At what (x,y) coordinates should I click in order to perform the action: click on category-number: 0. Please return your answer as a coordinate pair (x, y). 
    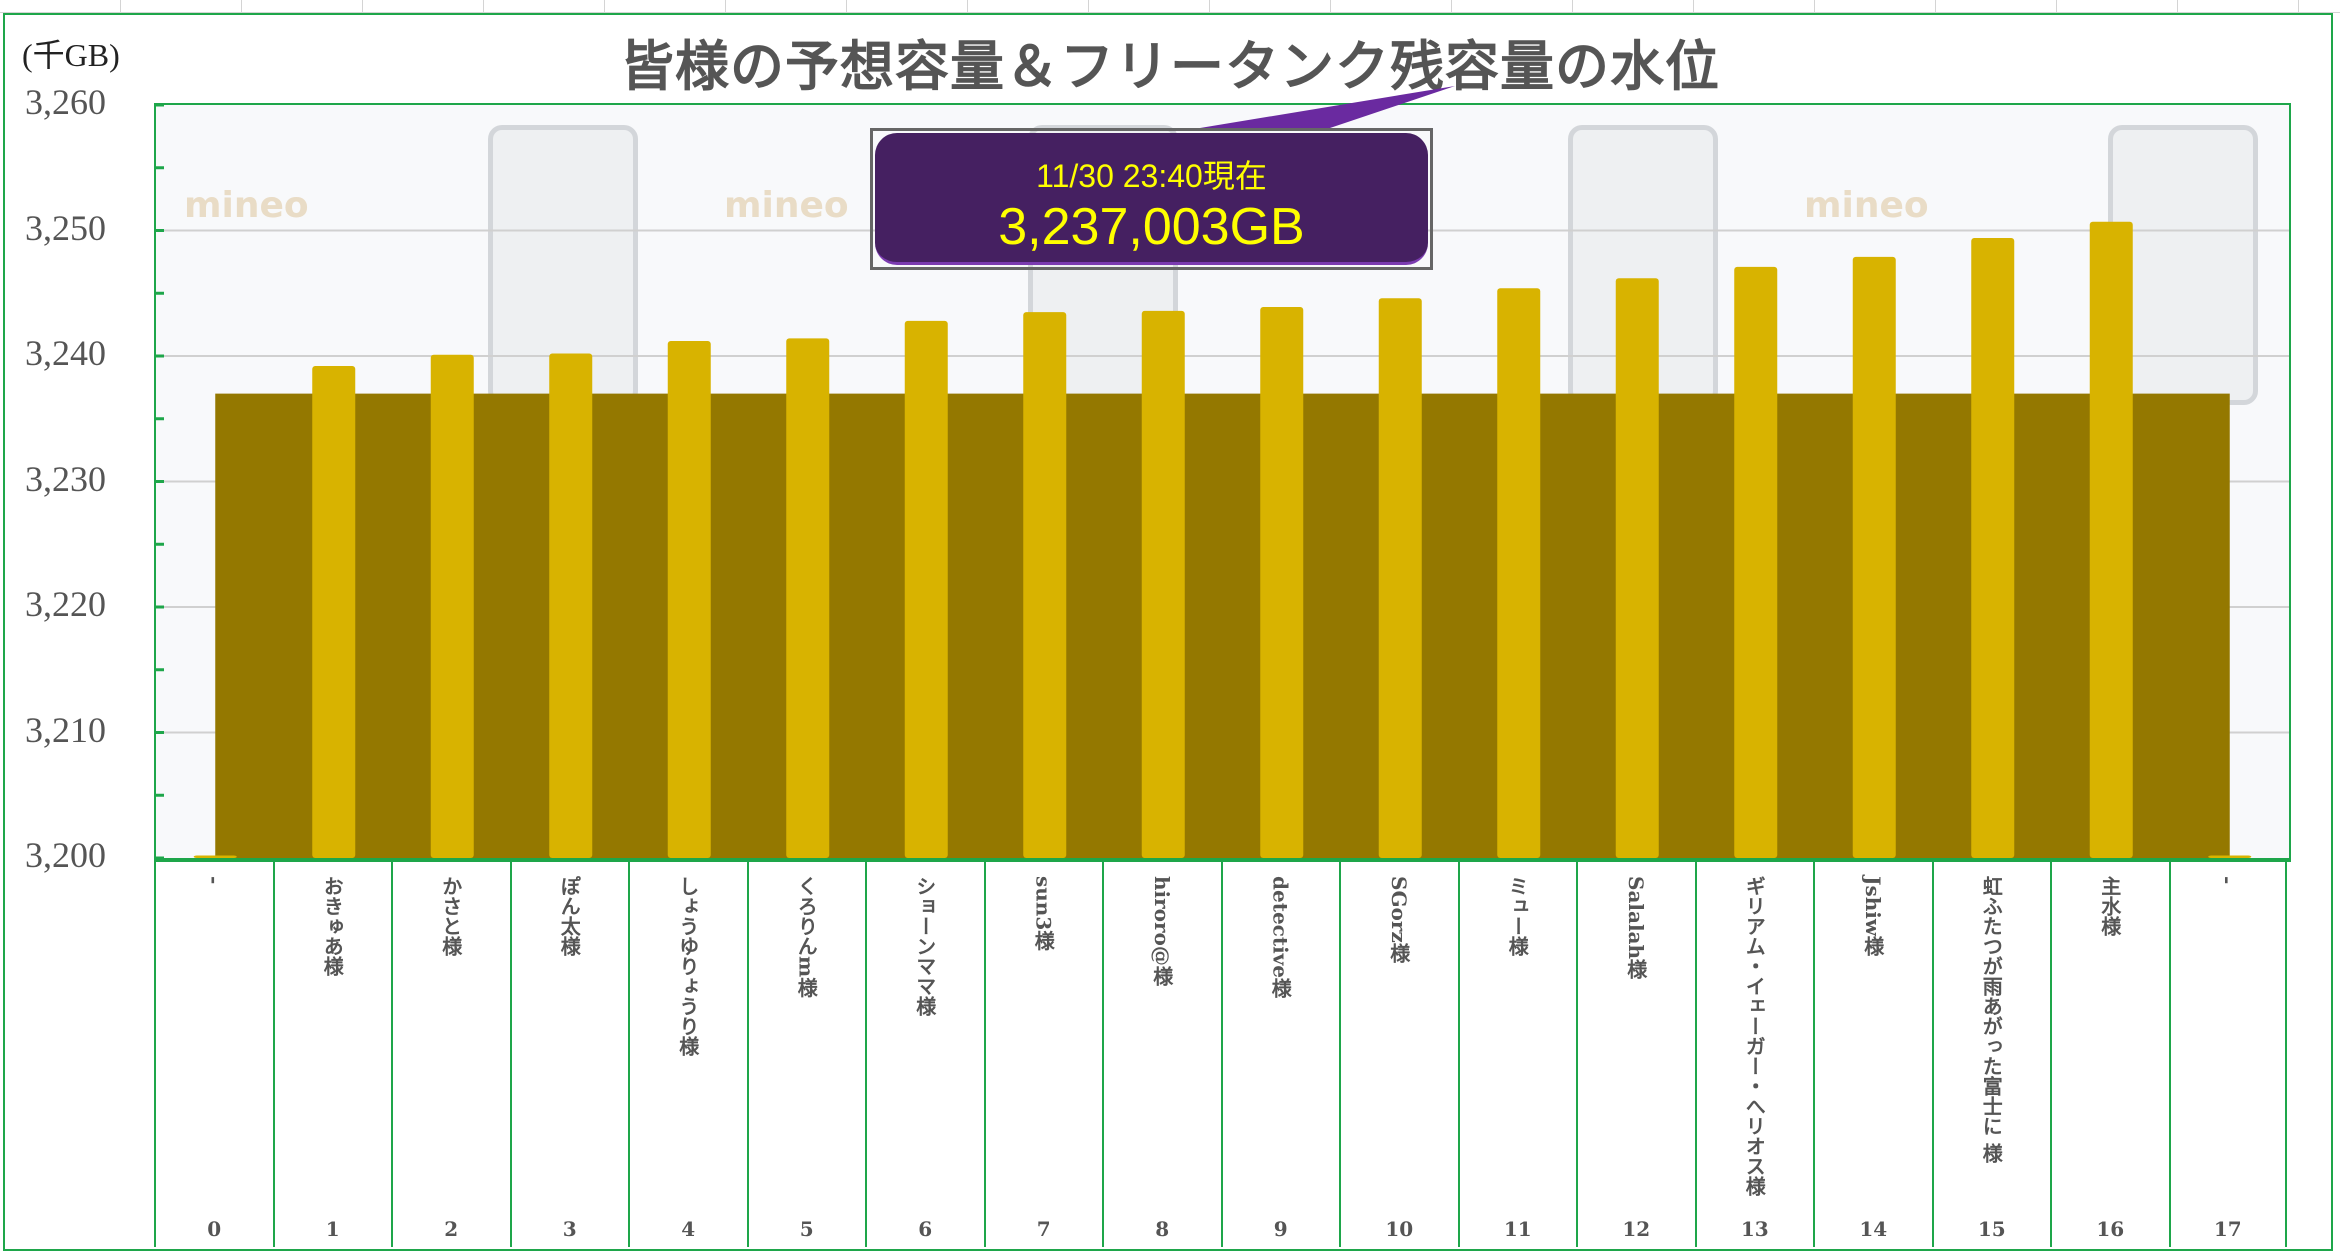
    Looking at the image, I should click on (214, 1229).